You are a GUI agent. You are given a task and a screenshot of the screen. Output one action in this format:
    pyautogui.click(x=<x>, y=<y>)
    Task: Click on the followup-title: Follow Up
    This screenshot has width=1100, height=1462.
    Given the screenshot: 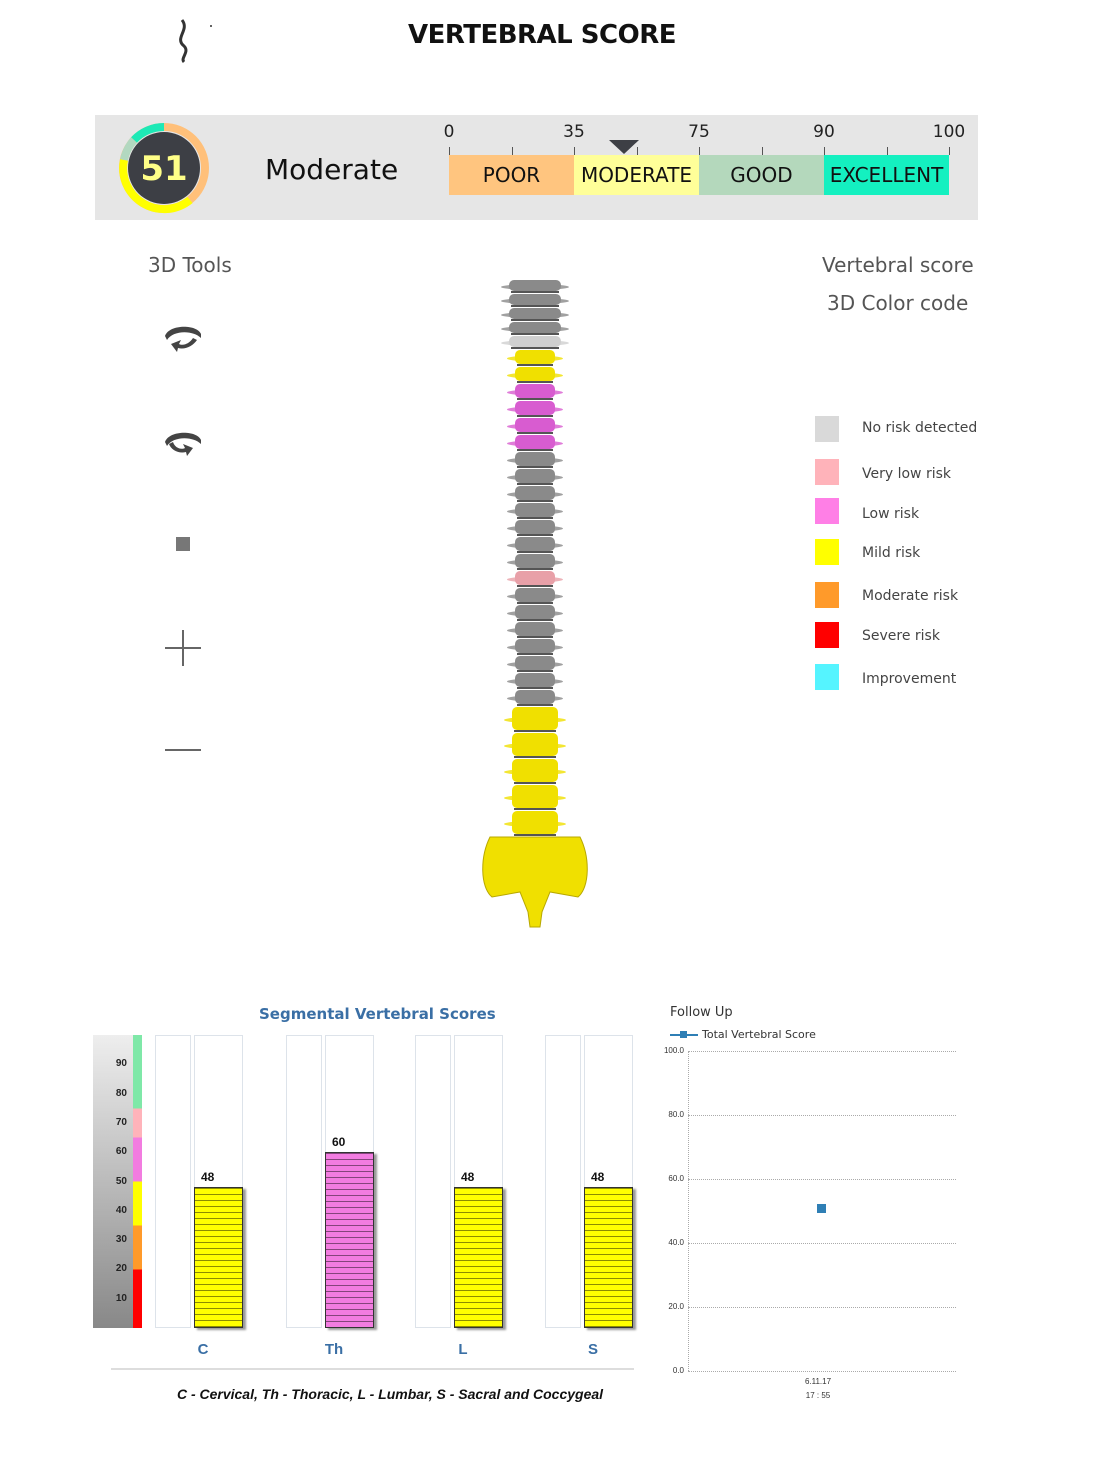 What is the action you would take?
    pyautogui.click(x=701, y=1012)
    